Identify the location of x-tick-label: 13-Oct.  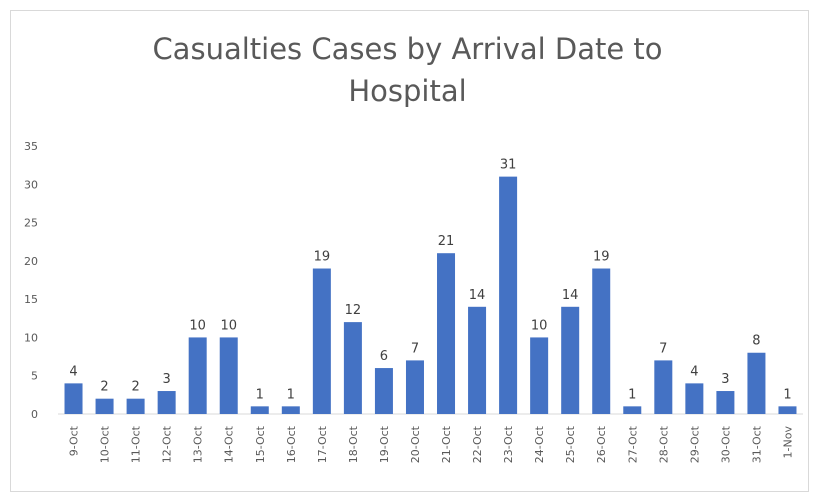
(198, 444).